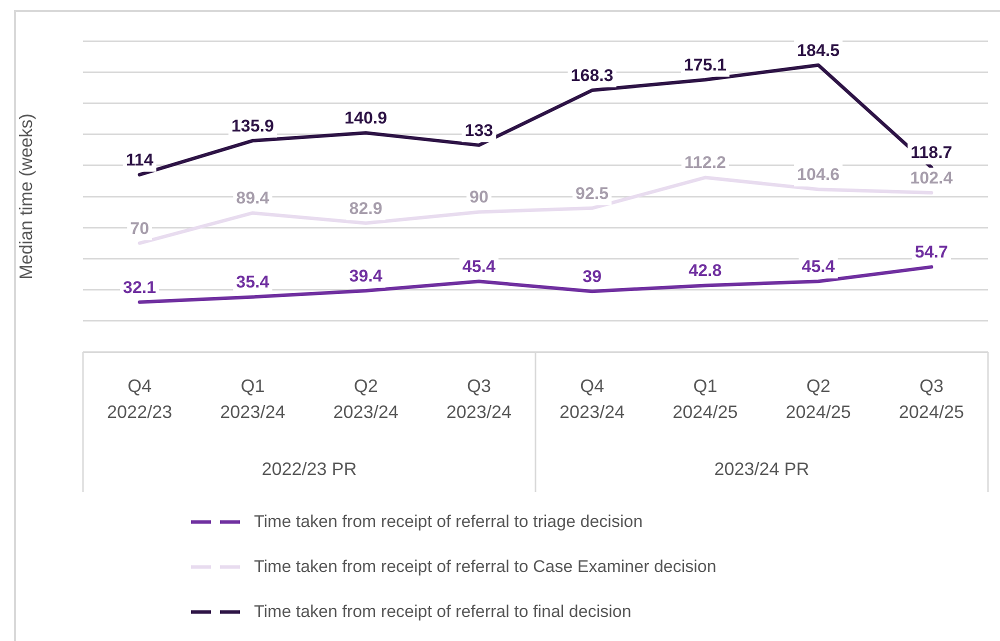 Image resolution: width=1000 pixels, height=641 pixels. What do you see at coordinates (366, 276) in the screenshot?
I see `data-label: 39.4` at bounding box center [366, 276].